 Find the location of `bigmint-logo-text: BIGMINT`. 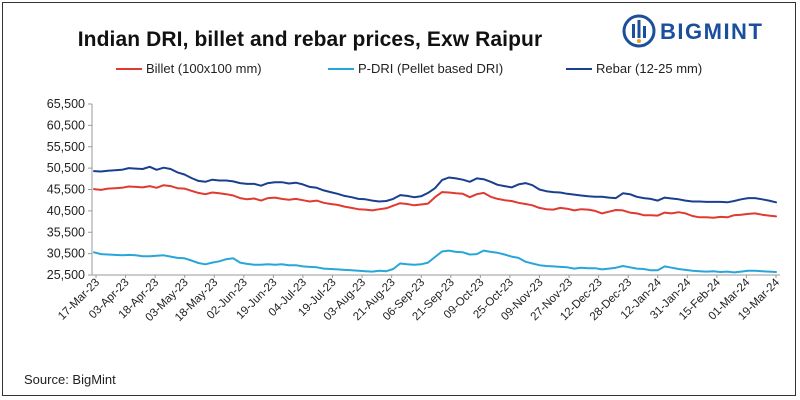

bigmint-logo-text: BIGMINT is located at coordinates (712, 31).